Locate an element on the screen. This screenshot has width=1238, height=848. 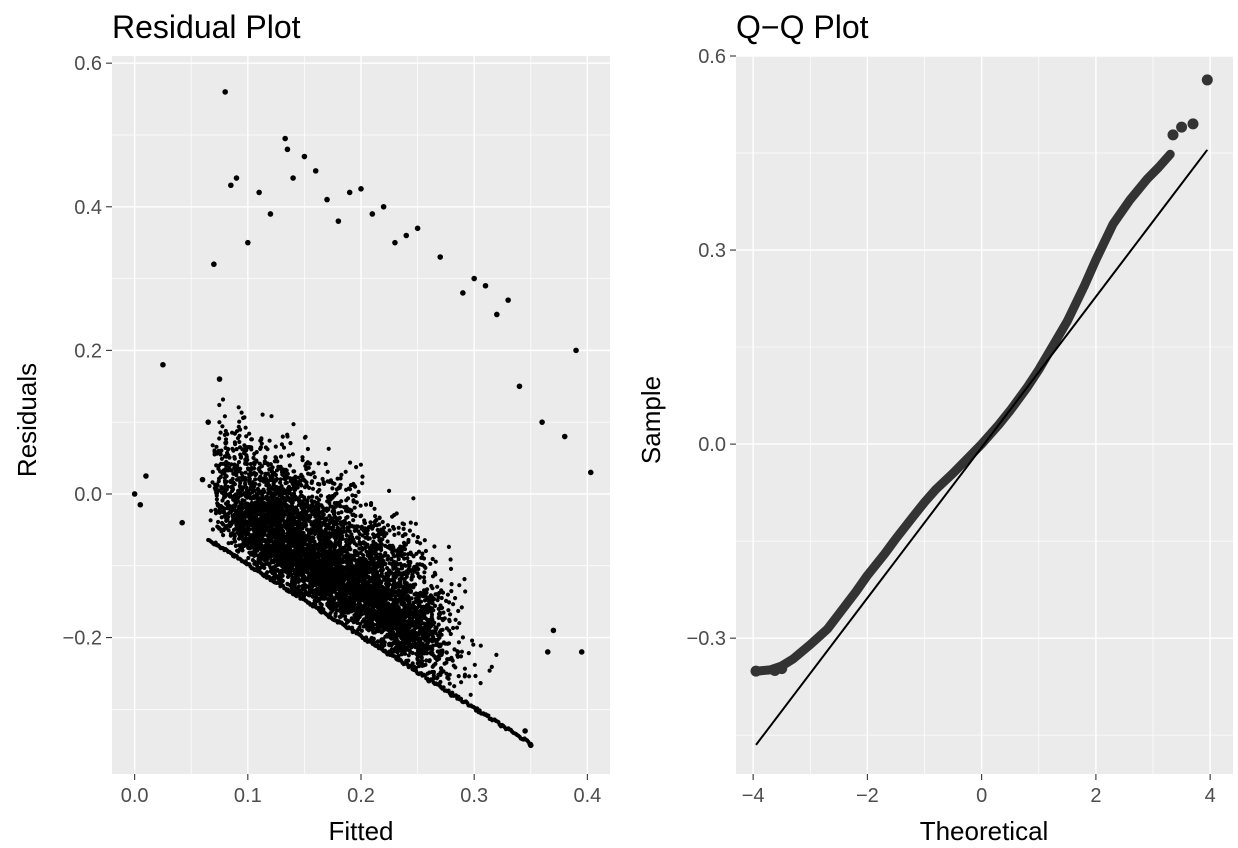
residual-plot-point-cloud is located at coordinates (369, 572).